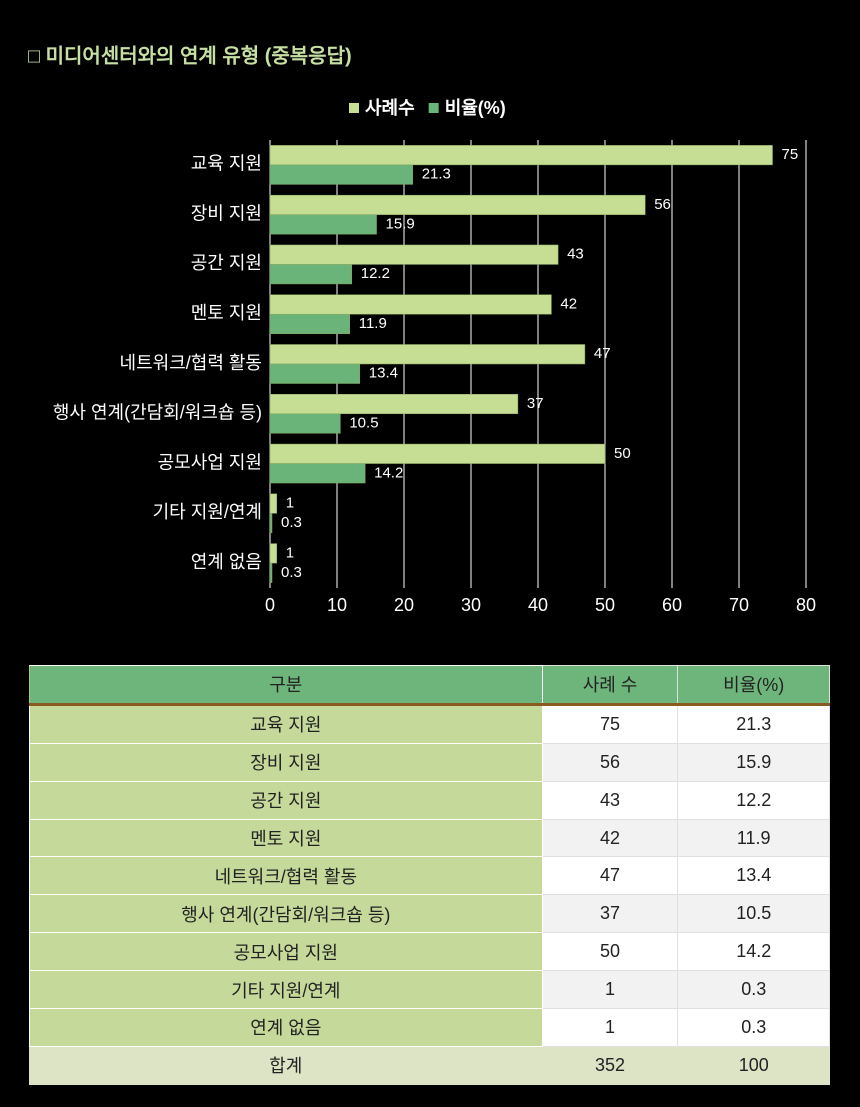 This screenshot has width=860, height=1107. Describe the element at coordinates (753, 800) in the screenshot. I see `table-cell: 12.2` at that location.